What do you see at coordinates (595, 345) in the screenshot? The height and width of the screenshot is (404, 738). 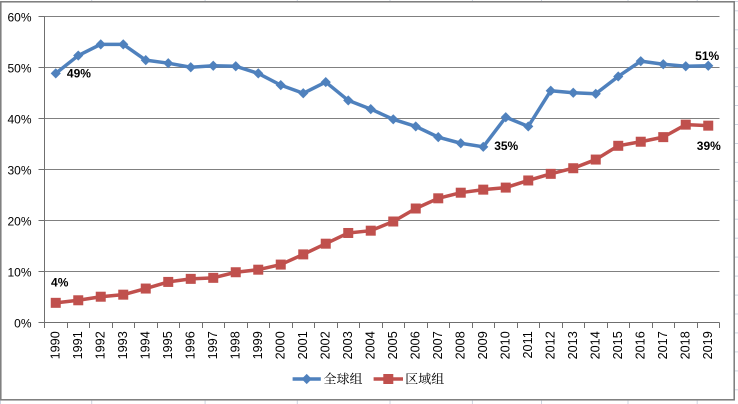 I see `svg-text: 2014` at bounding box center [595, 345].